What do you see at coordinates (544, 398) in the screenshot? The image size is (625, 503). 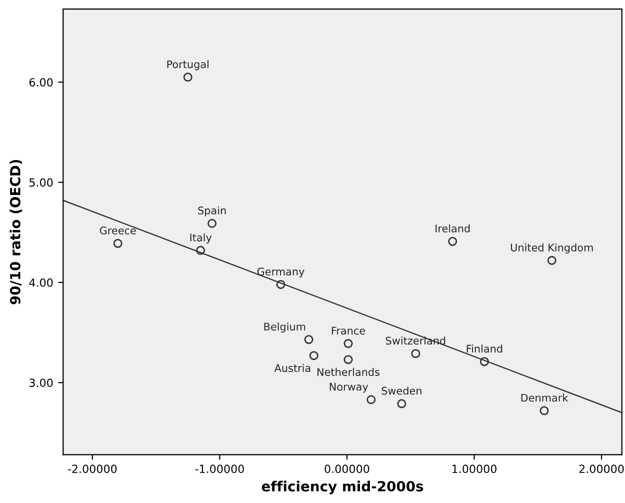 I see `annotation: Denmark` at bounding box center [544, 398].